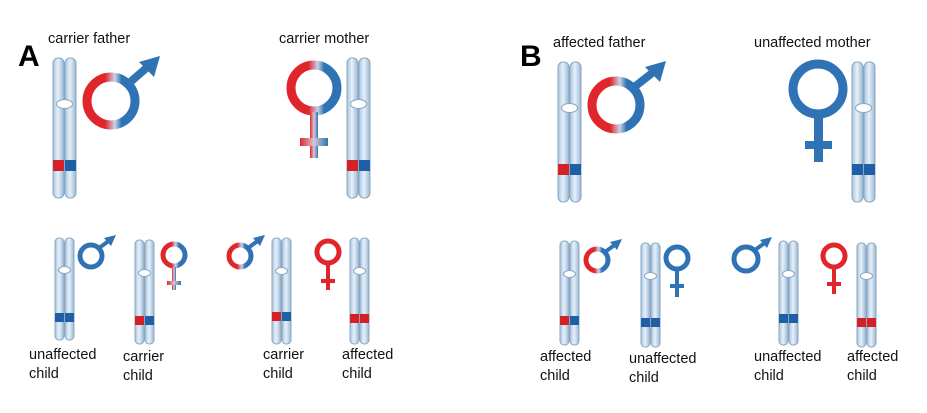  Describe the element at coordinates (812, 43) in the screenshot. I see `parent-label: unaffected mother` at that location.